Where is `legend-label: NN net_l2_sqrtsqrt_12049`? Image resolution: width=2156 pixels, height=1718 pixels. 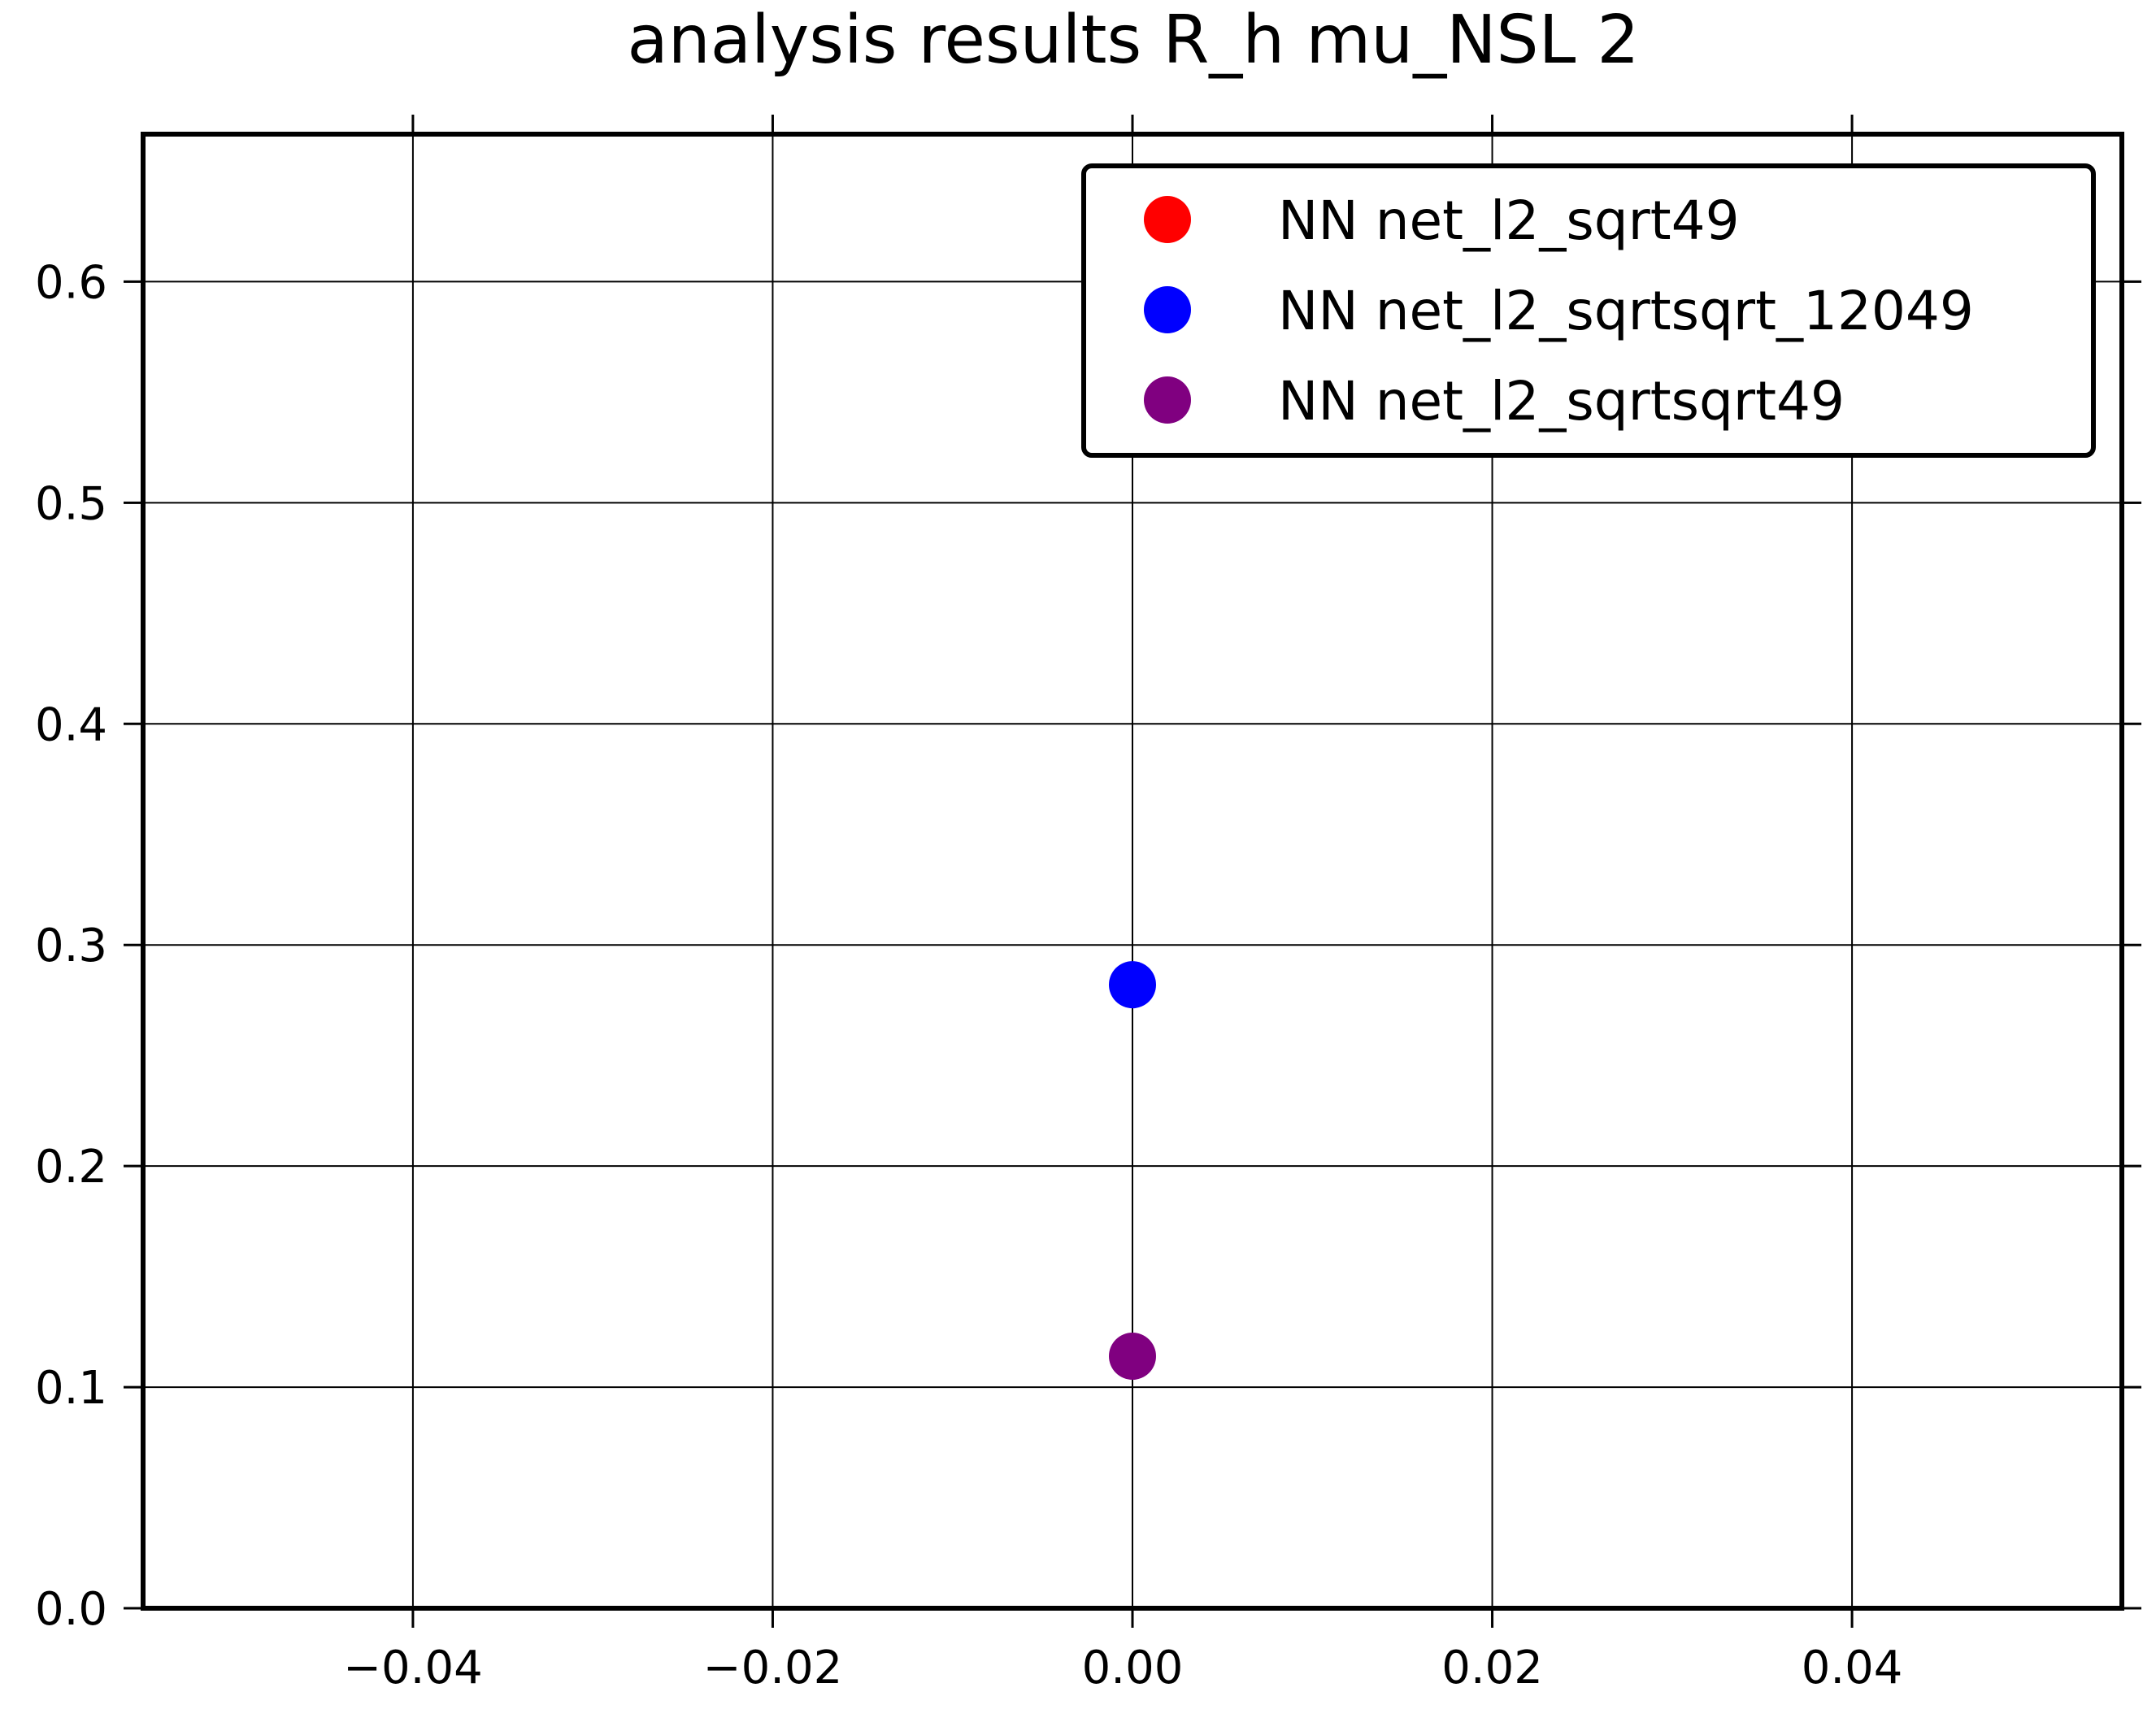 legend-label: NN net_l2_sqrtsqrt_12049 is located at coordinates (1626, 311).